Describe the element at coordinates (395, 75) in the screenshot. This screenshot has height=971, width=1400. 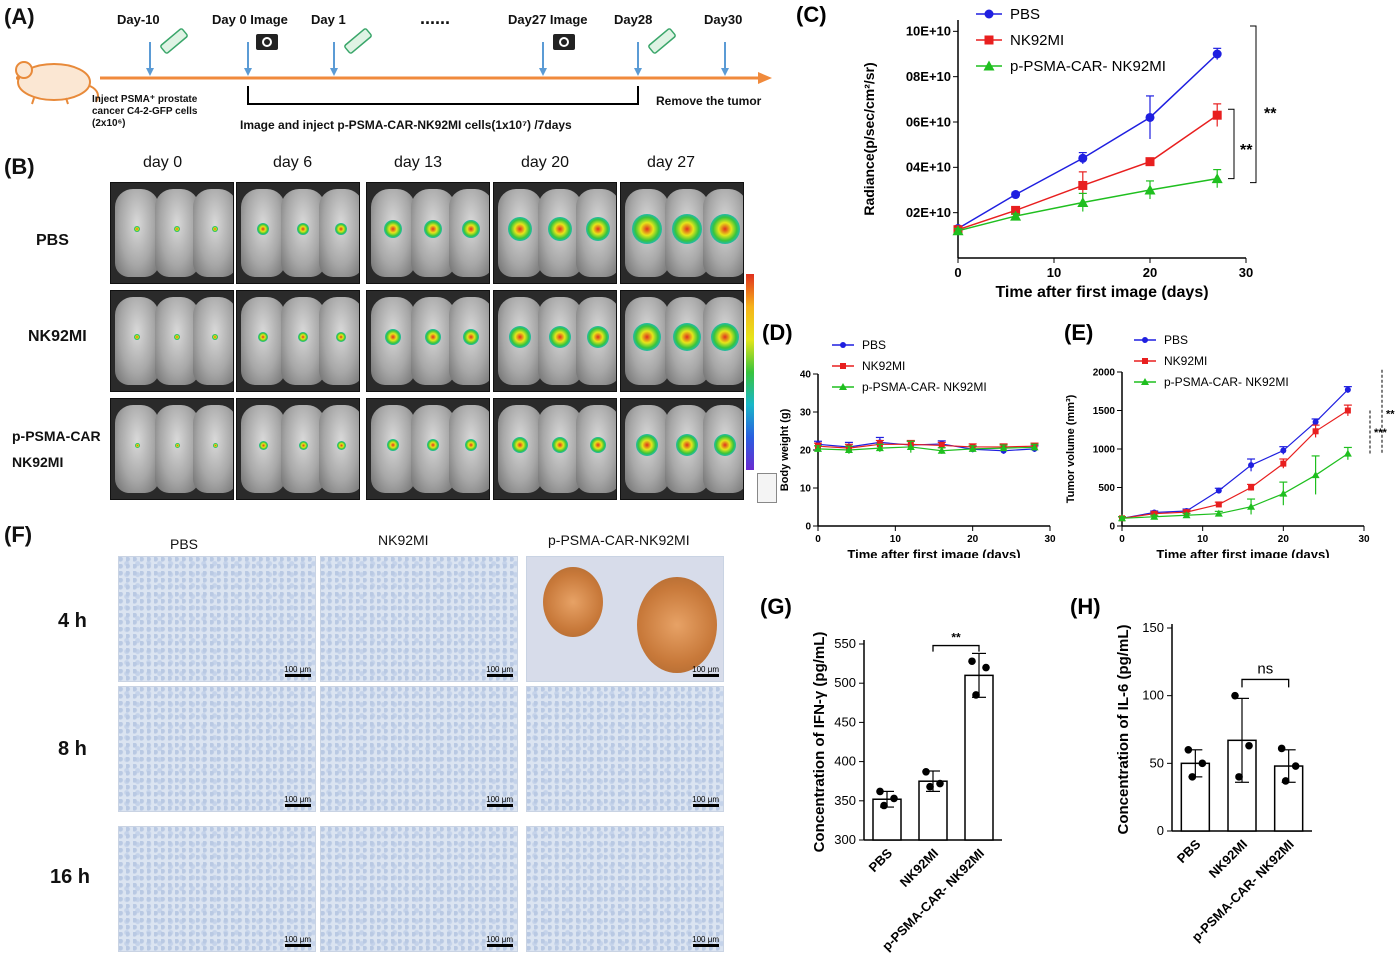
I see `panel-a: (A)` at that location.